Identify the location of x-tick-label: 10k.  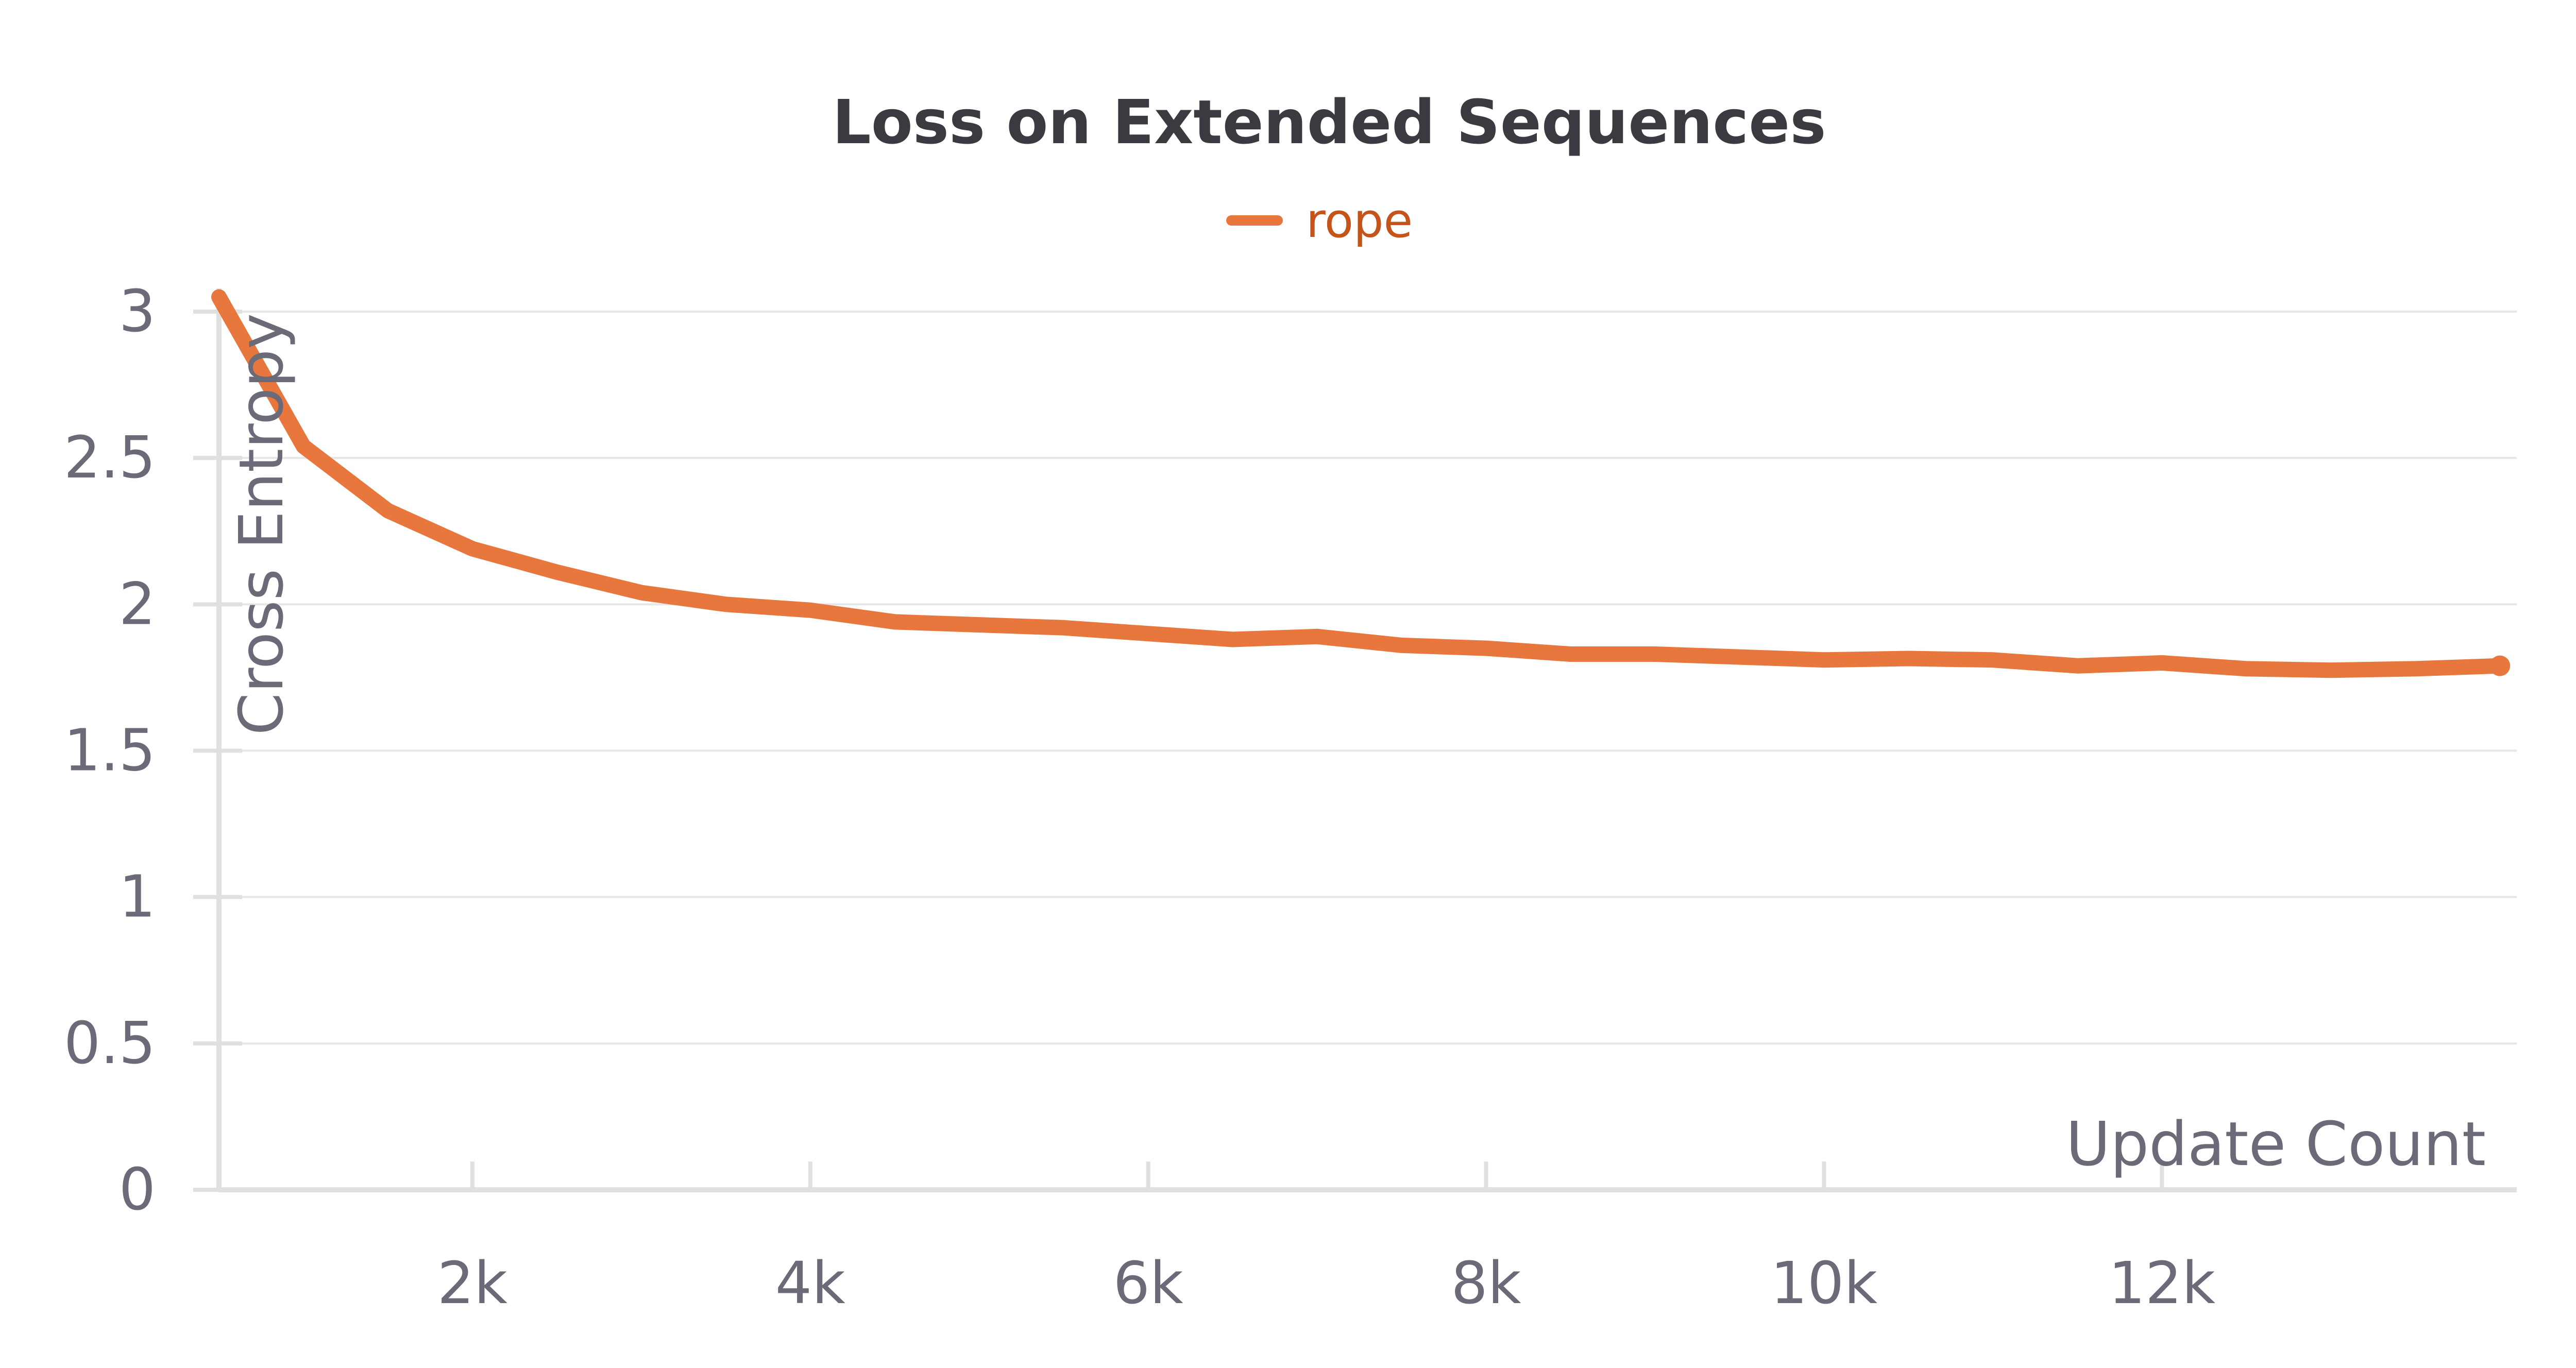
(1824, 1283).